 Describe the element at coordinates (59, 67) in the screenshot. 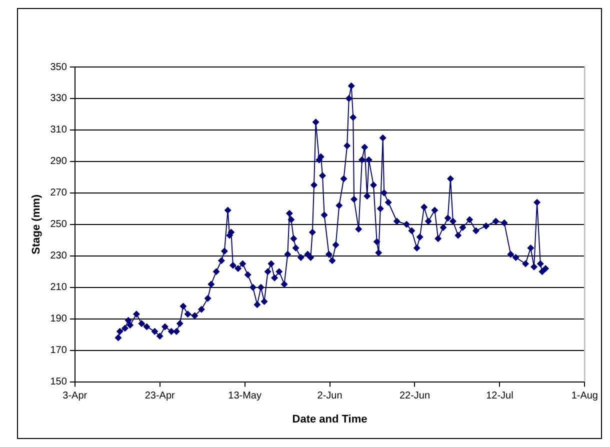

I see `y-tick-label: 350` at that location.